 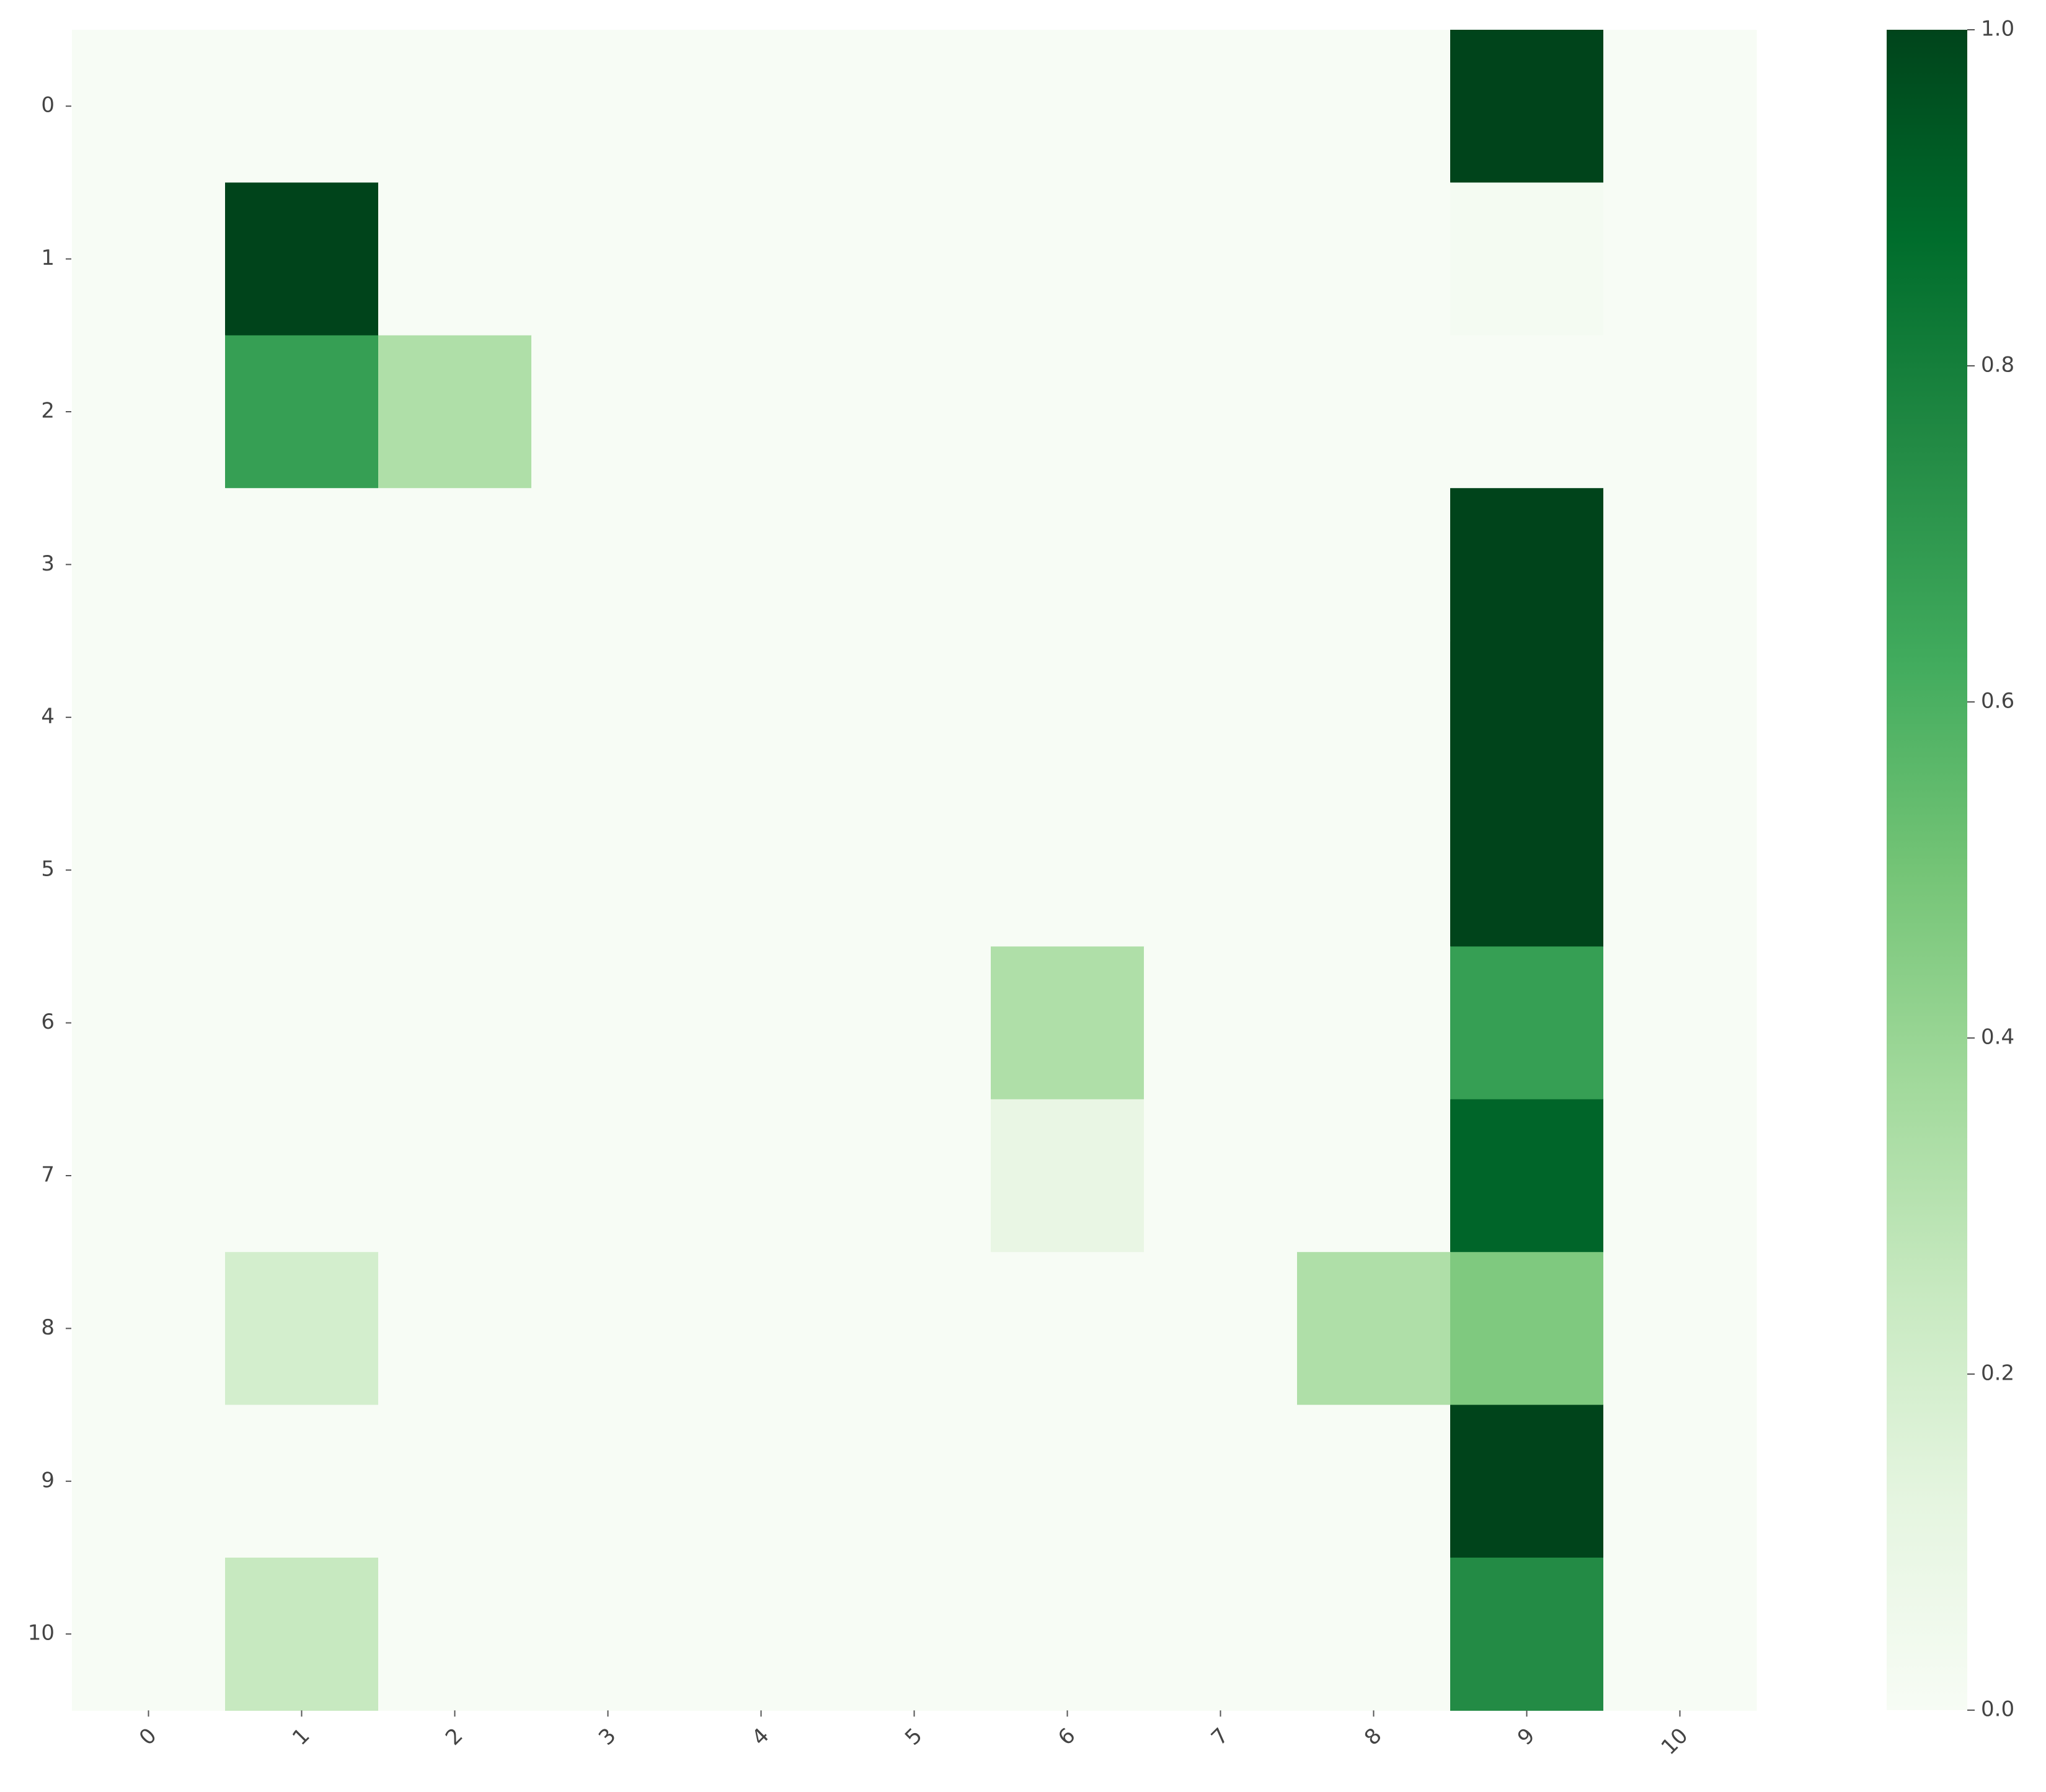 What do you see at coordinates (1997, 1037) in the screenshot?
I see `colorbar-tick-label: 0.4` at bounding box center [1997, 1037].